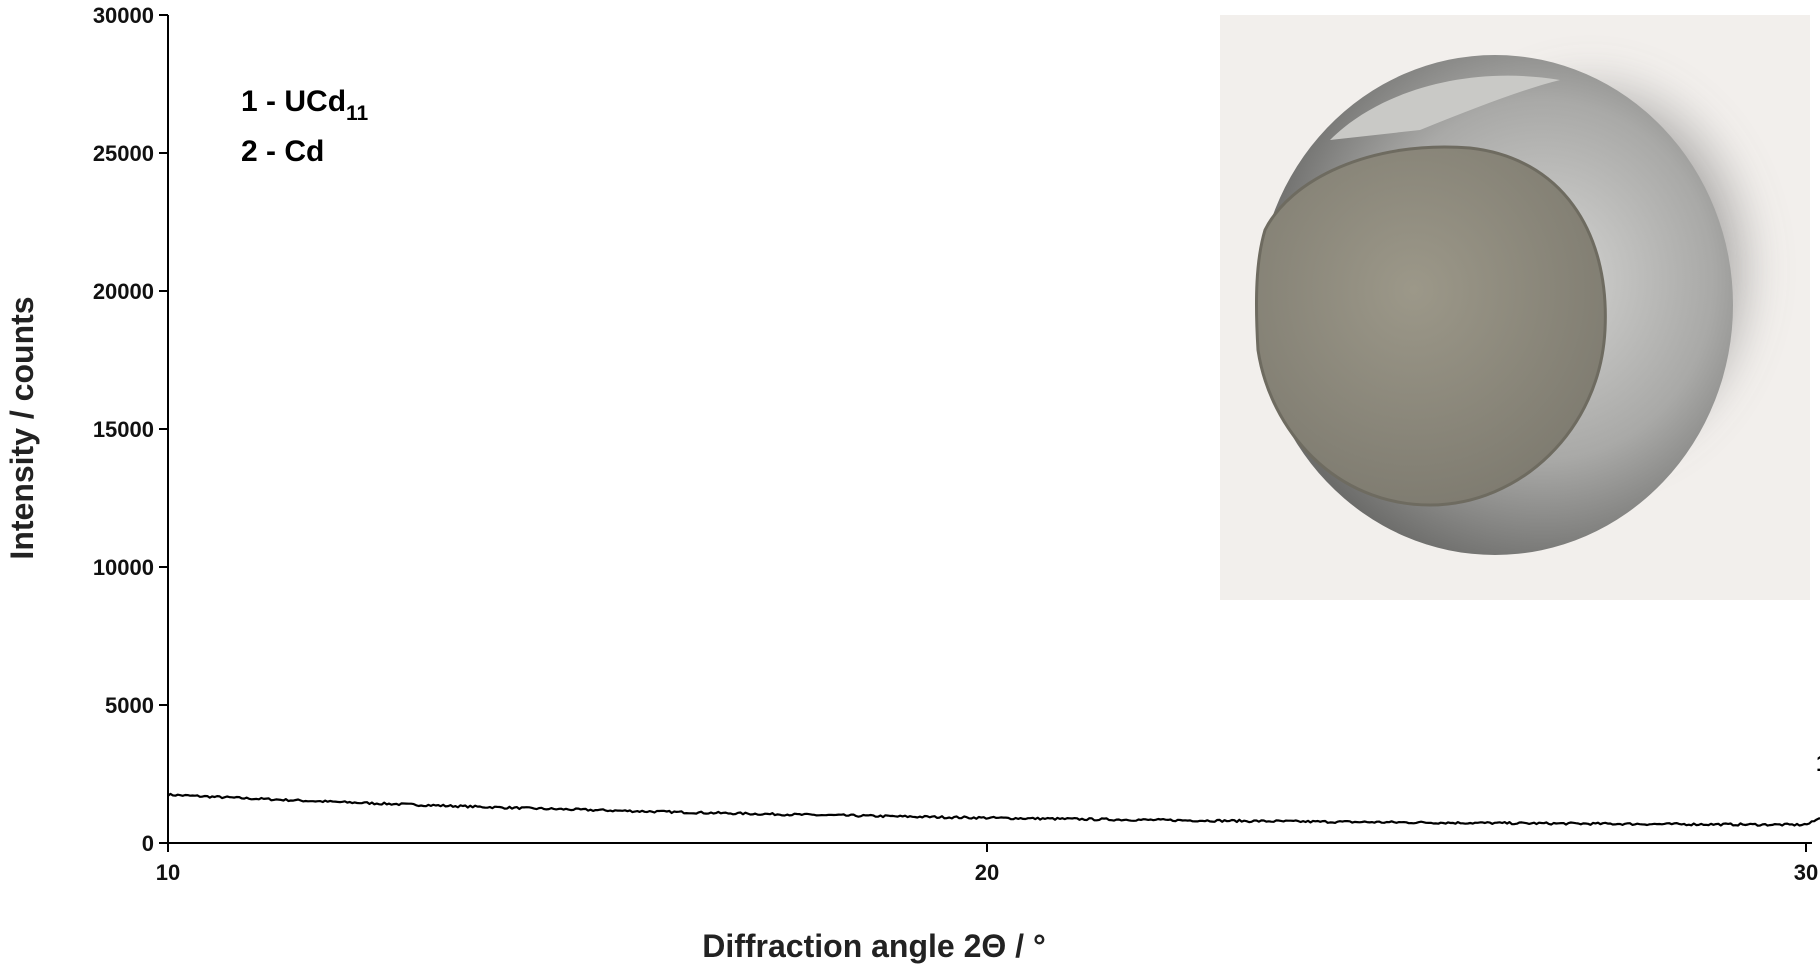 The width and height of the screenshot is (1820, 967). Describe the element at coordinates (1445, 107) in the screenshot. I see `ingot-top-edge` at that location.